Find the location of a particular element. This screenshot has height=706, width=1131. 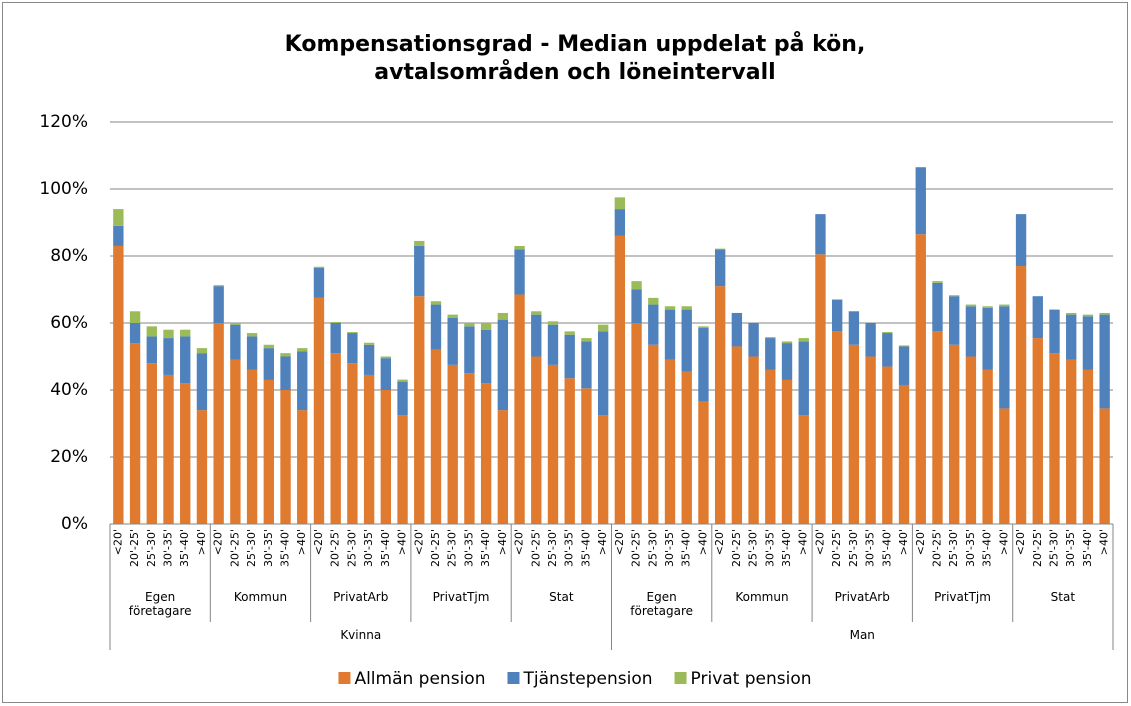

category-group-label: PrivatArb is located at coordinates (862, 597).